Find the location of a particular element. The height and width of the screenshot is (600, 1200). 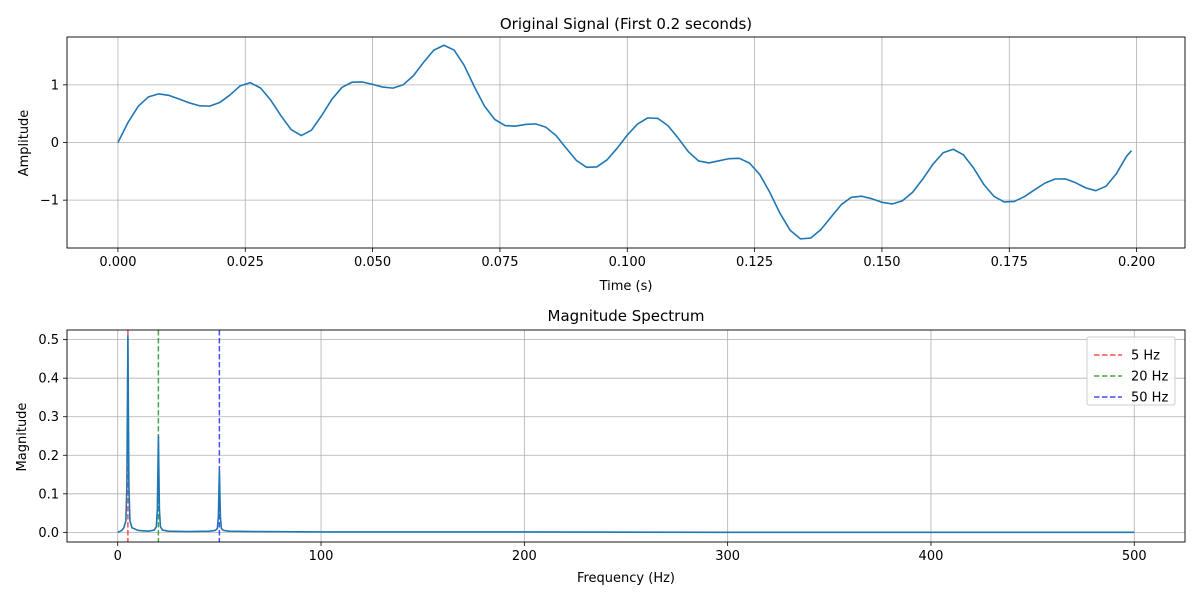

time-x-tick-label: 0.000 is located at coordinates (117, 262).